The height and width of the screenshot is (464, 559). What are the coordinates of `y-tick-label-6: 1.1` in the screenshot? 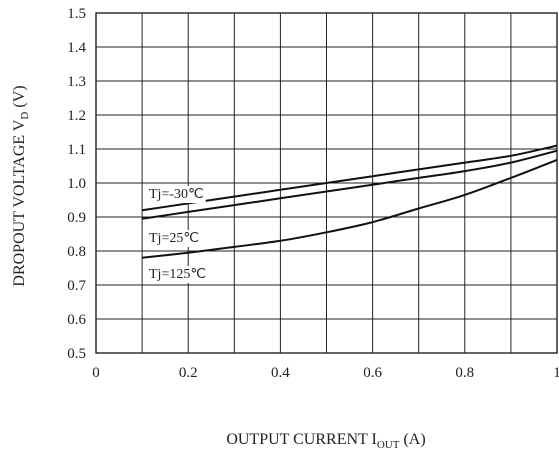 It's located at (76, 150).